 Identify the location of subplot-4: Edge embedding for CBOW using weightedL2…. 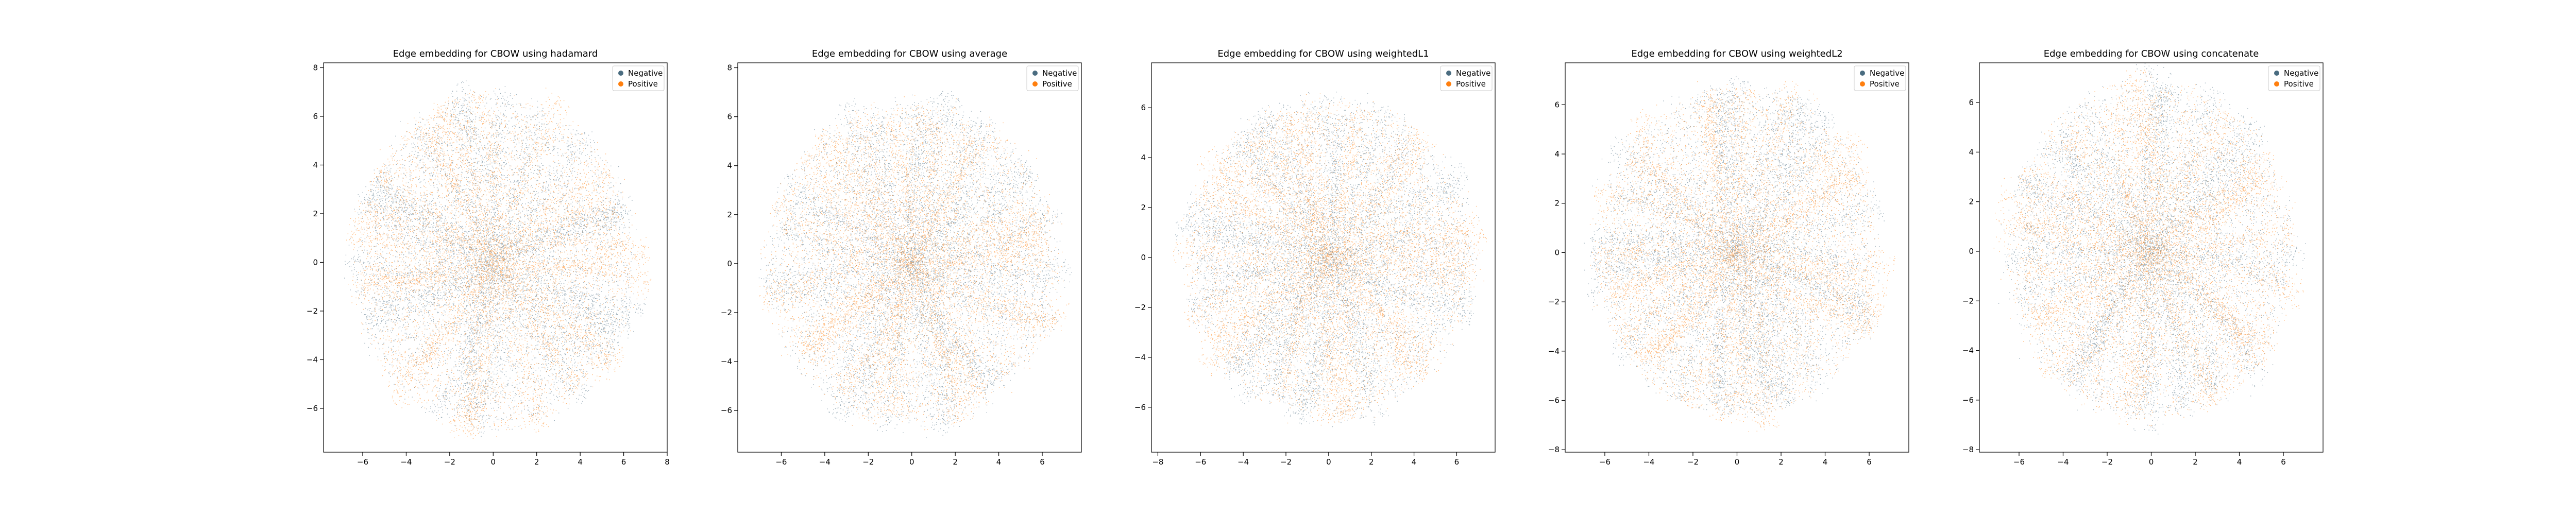
(1728, 257).